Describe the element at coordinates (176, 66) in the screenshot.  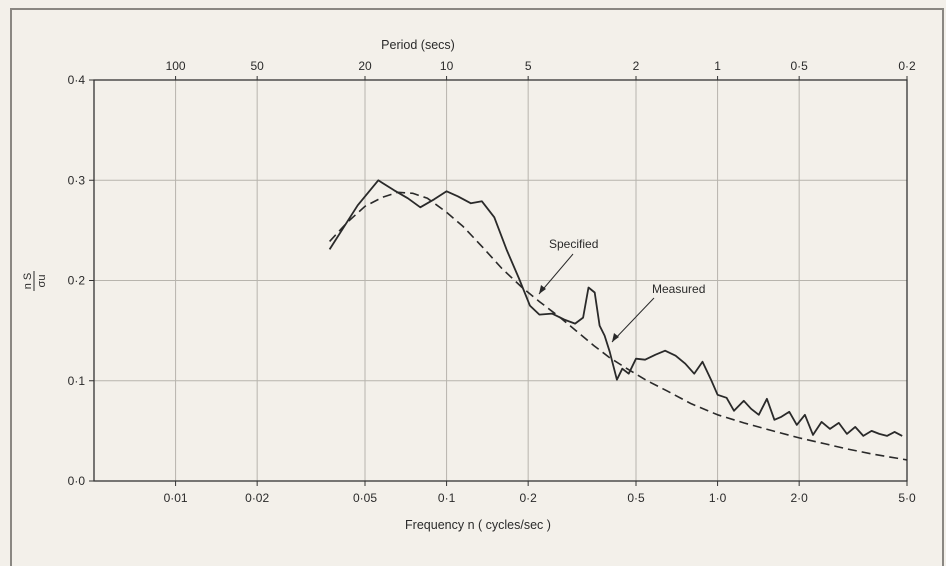
I see `period-tick-label: 100` at that location.